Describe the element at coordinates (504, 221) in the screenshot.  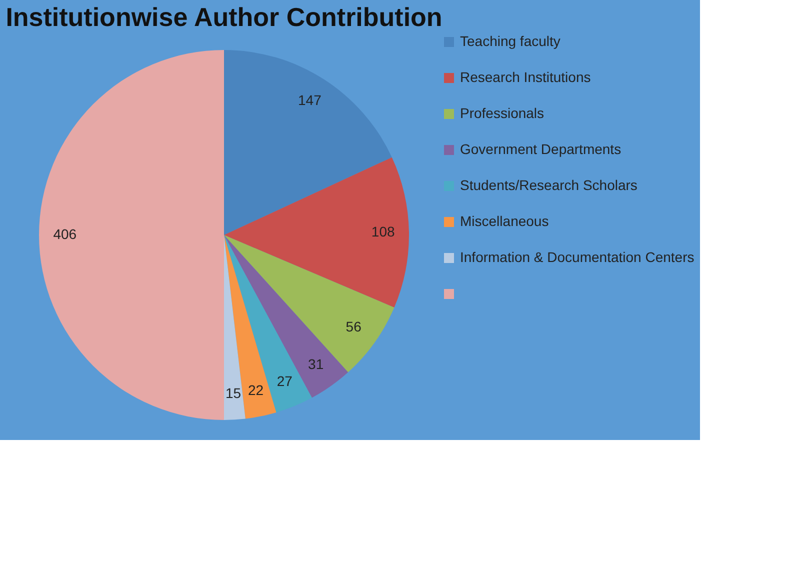
I see `legend-label: Miscellaneous` at that location.